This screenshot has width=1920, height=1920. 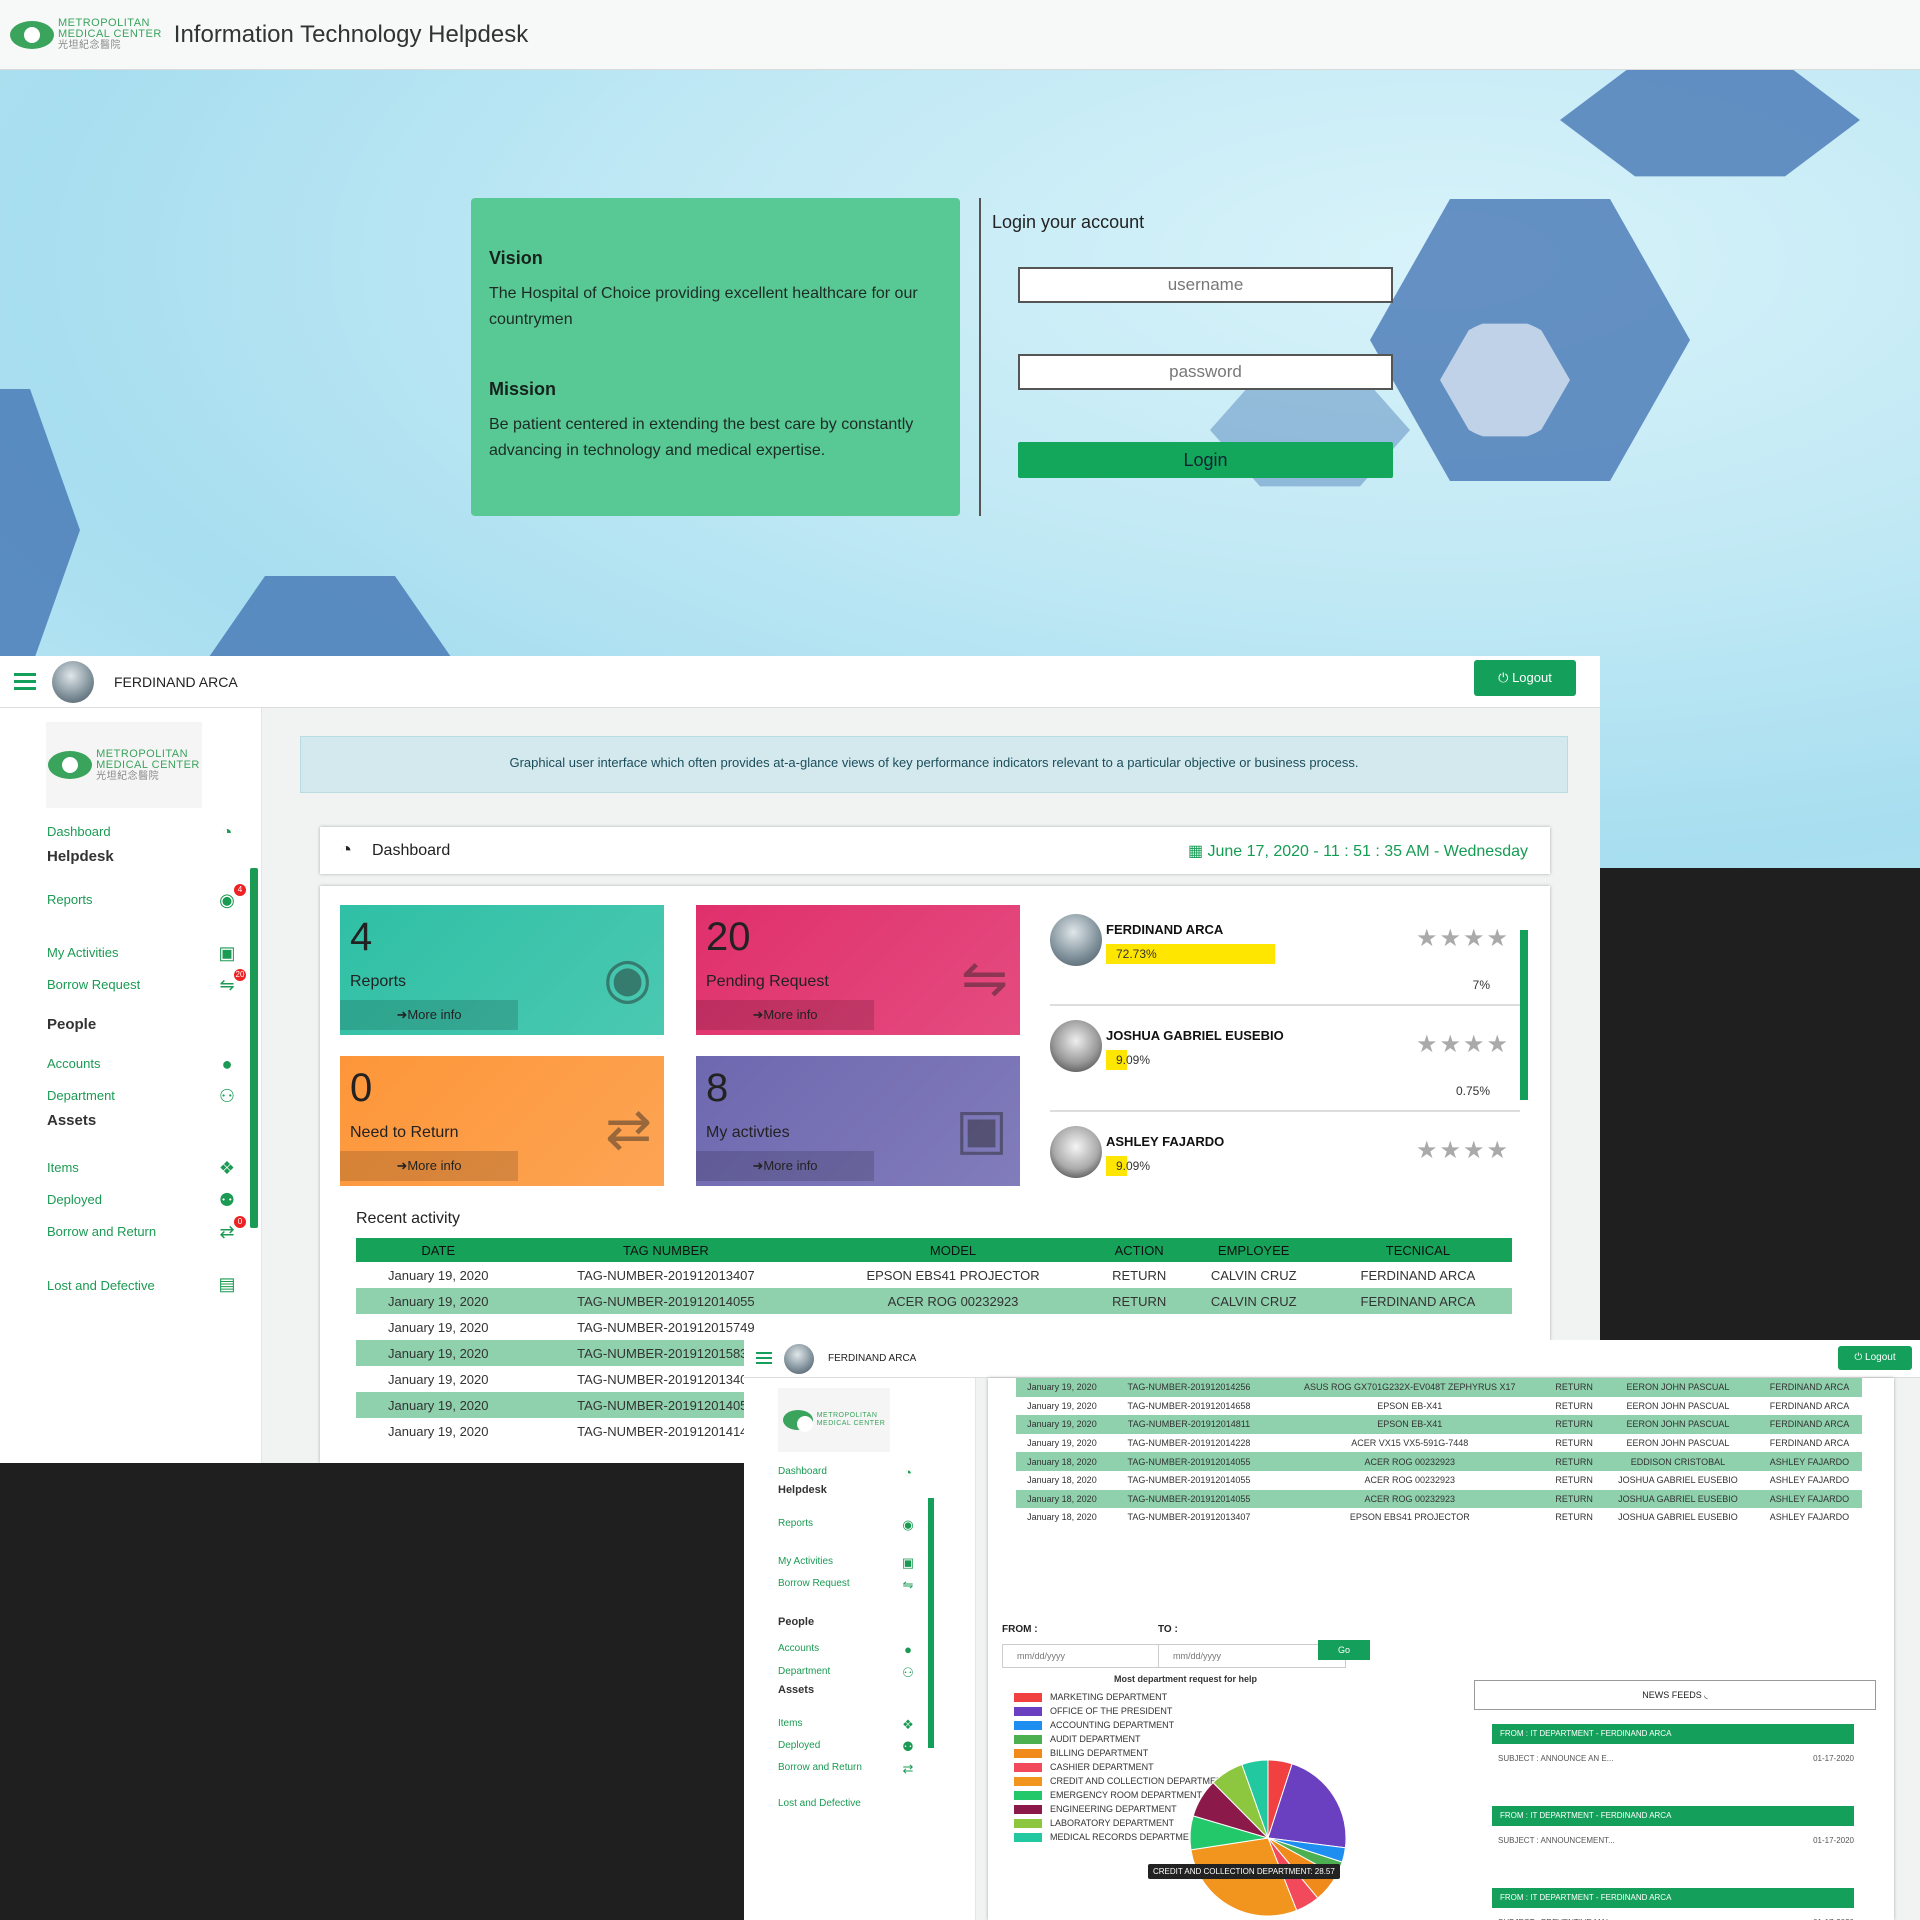 I want to click on stat-card-pending: 20 Pending Request ➜More info ⇋, so click(x=858, y=970).